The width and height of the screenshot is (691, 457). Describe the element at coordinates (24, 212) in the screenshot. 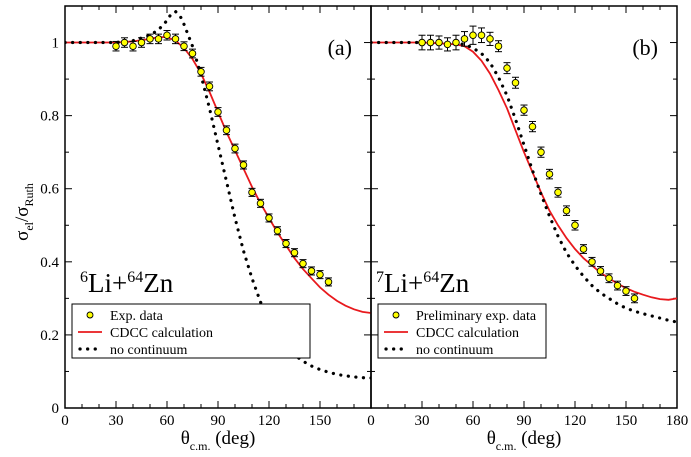

I see `y-axis-title: σel/σRuth` at that location.